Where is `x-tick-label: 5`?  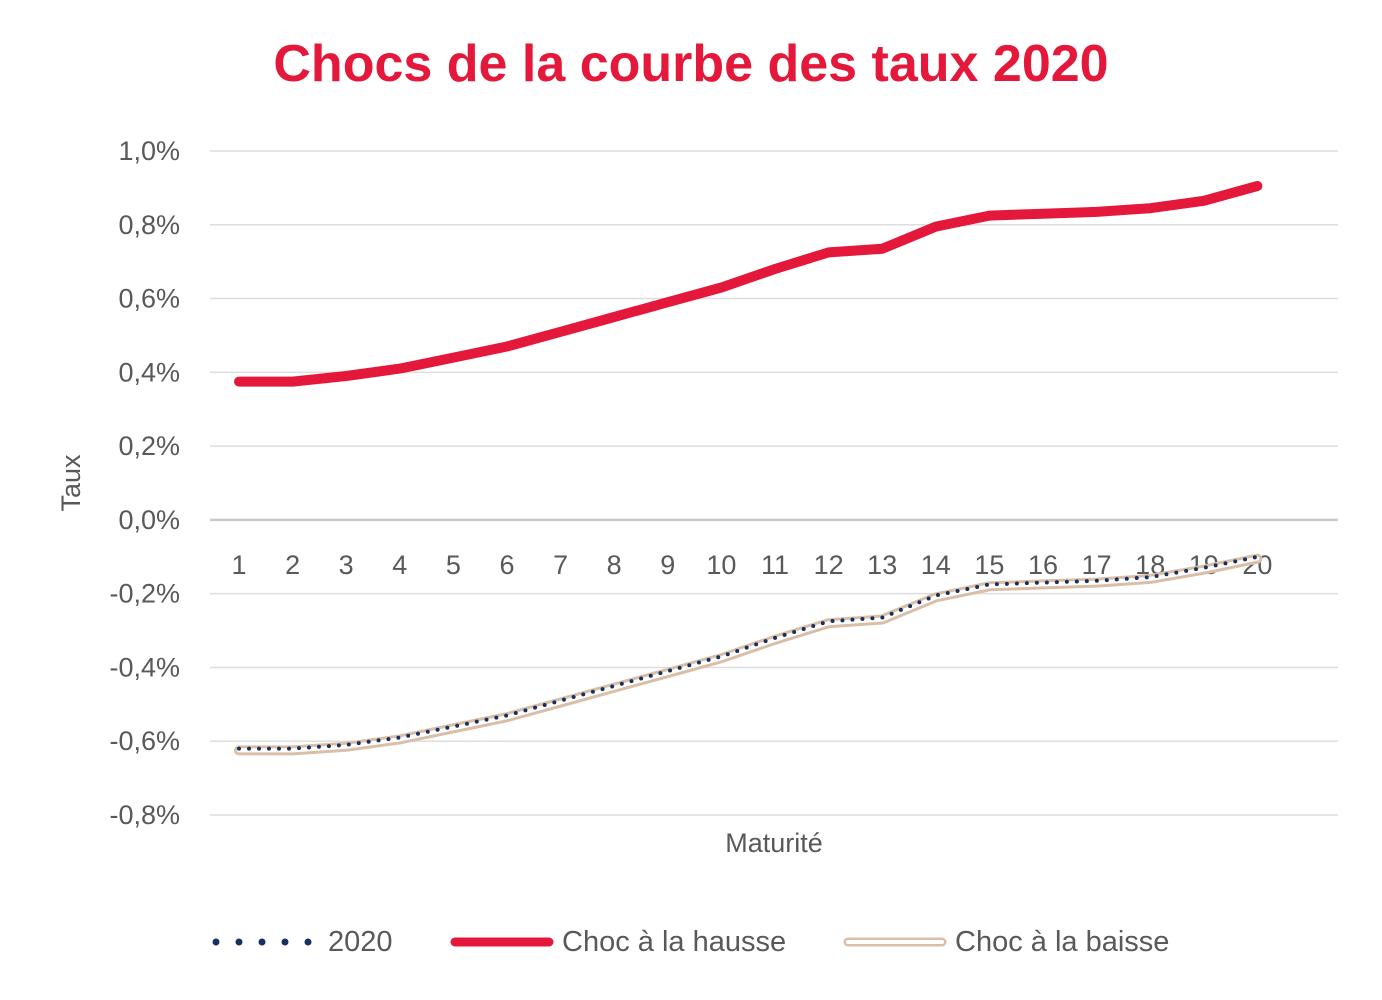 x-tick-label: 5 is located at coordinates (453, 565).